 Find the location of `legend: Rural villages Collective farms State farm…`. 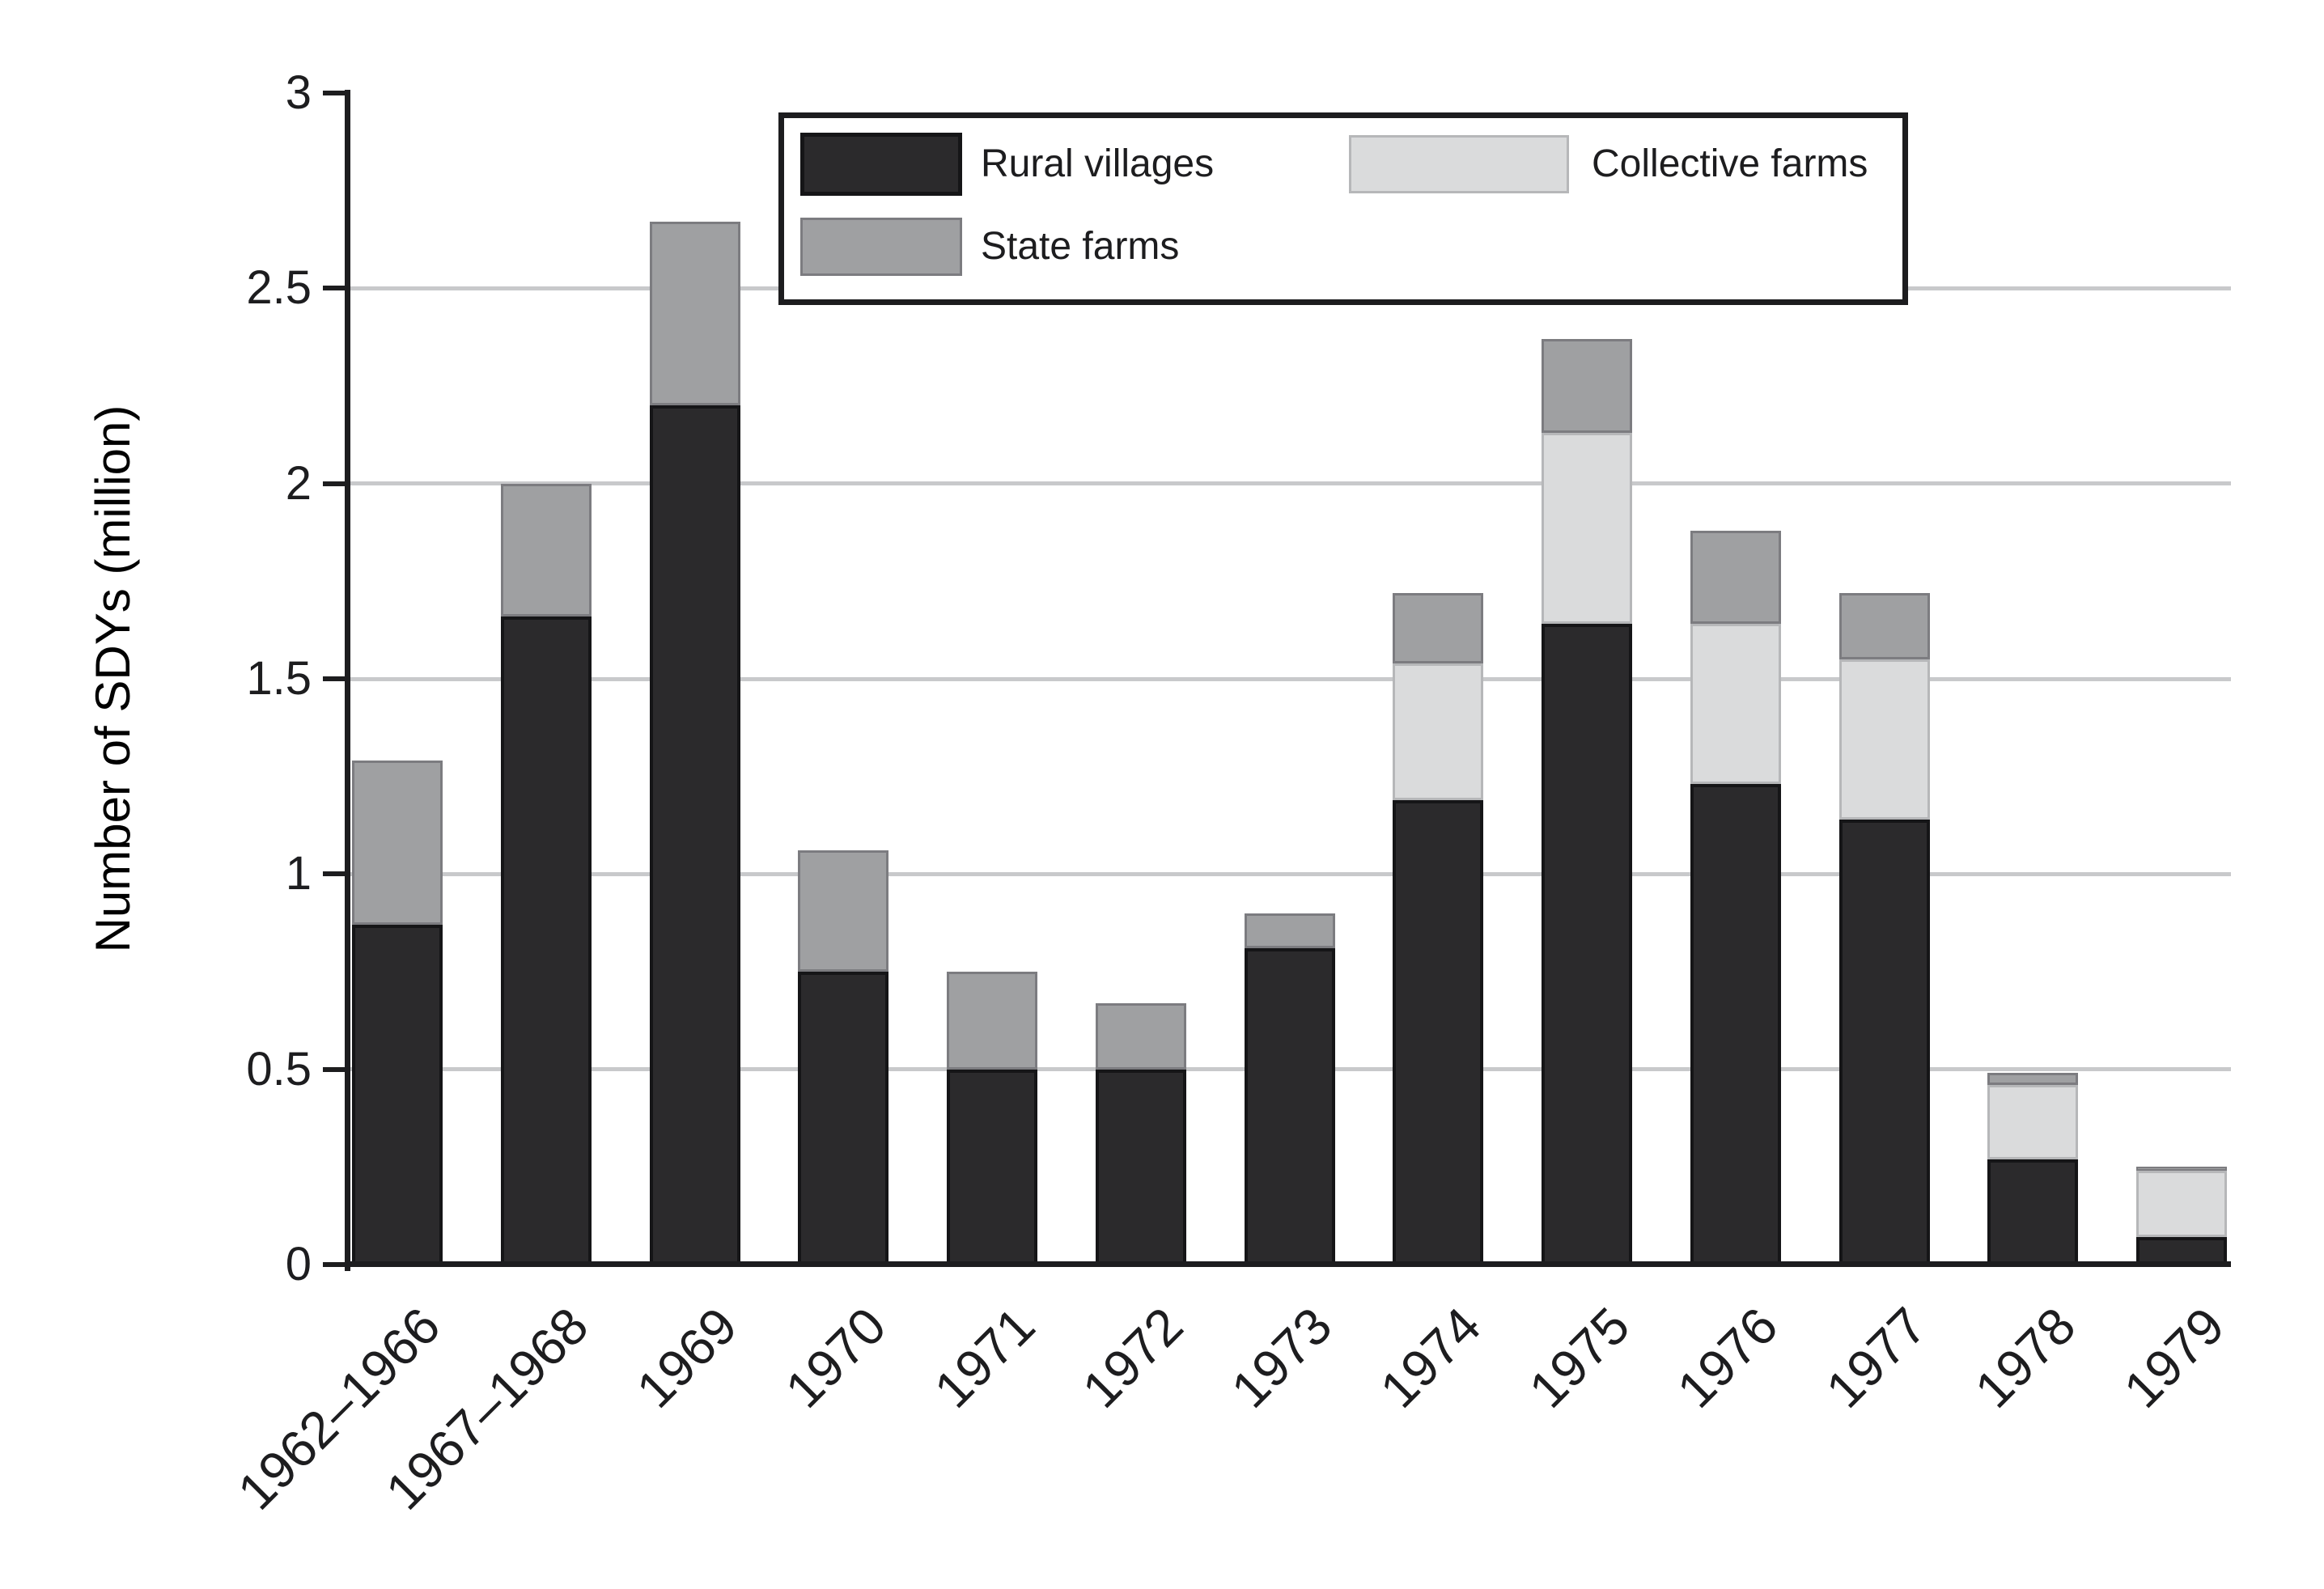

legend: Rural villages Collective farms State farm… is located at coordinates (1343, 208).